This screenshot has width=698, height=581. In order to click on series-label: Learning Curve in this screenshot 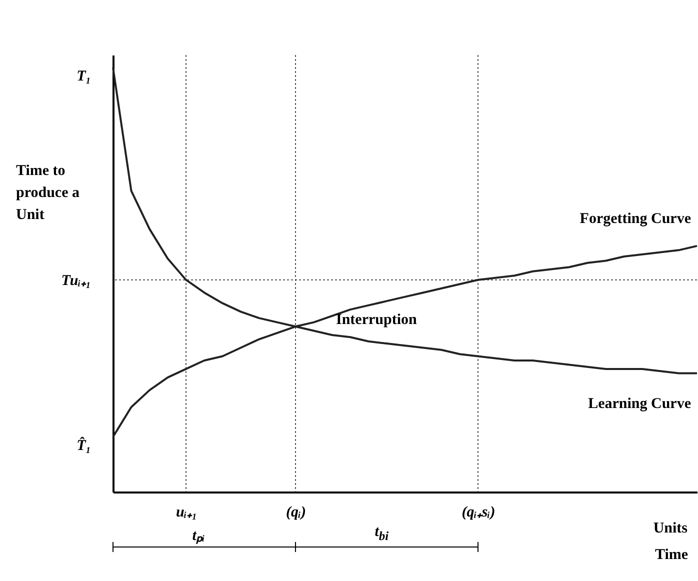, I will do `click(640, 404)`.